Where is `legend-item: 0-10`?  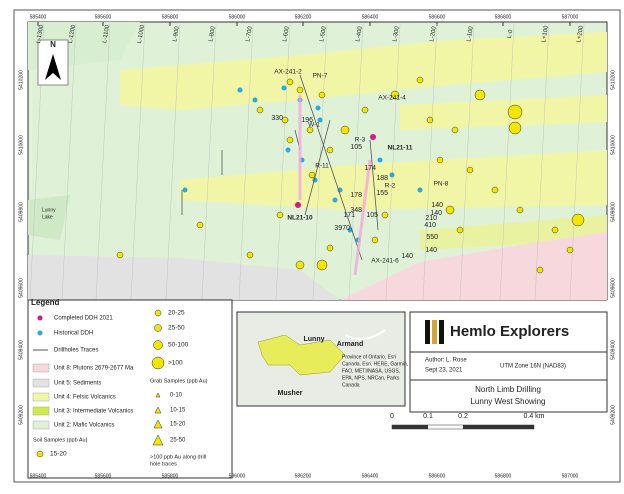 legend-item: 0-10 is located at coordinates (176, 396).